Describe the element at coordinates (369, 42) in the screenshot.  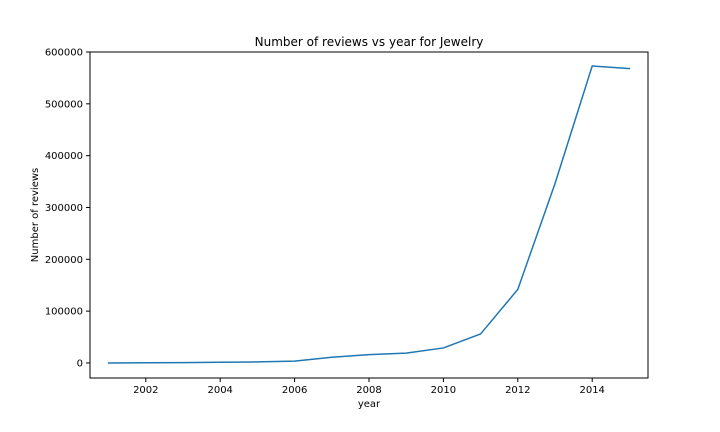
I see `chart-title: Number of reviews vs year for Jewelry` at that location.